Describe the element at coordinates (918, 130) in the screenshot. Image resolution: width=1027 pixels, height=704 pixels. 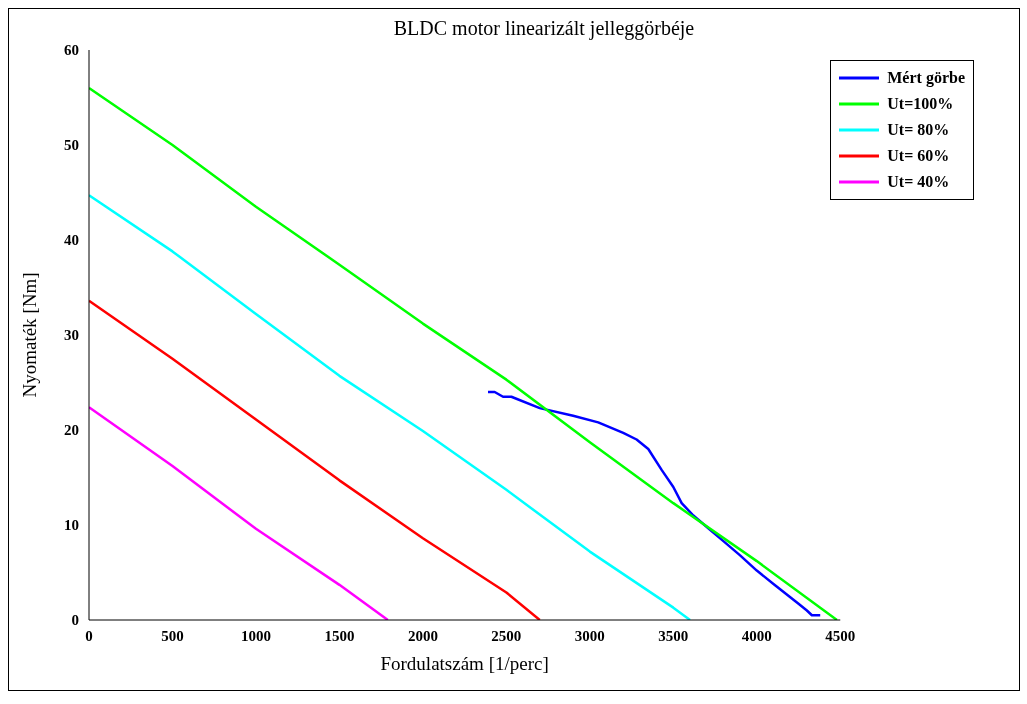
I see `legend-label: Ut= 80%` at that location.